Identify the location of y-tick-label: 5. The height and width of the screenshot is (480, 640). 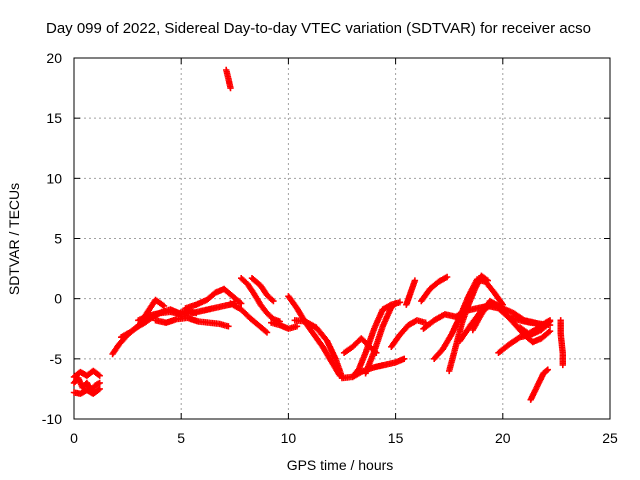
(58, 239).